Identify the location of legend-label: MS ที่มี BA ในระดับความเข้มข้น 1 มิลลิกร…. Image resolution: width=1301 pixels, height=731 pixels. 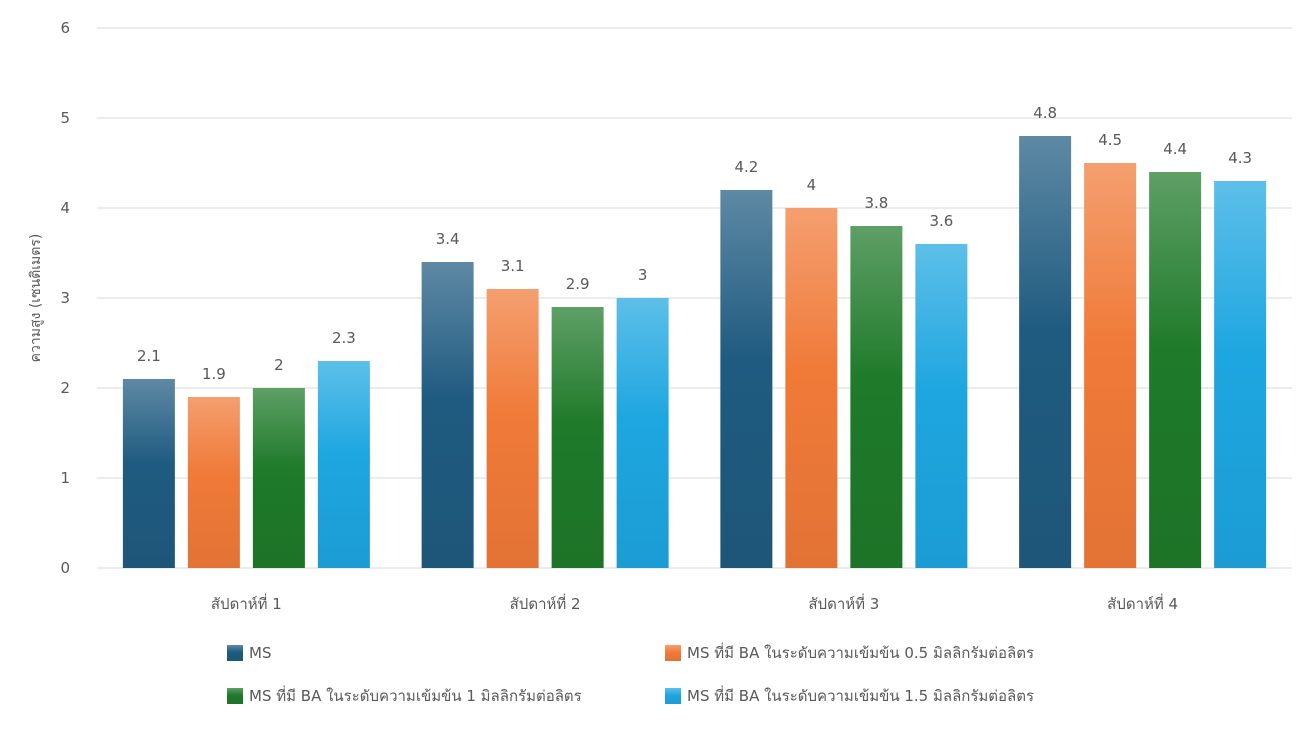
(415, 695).